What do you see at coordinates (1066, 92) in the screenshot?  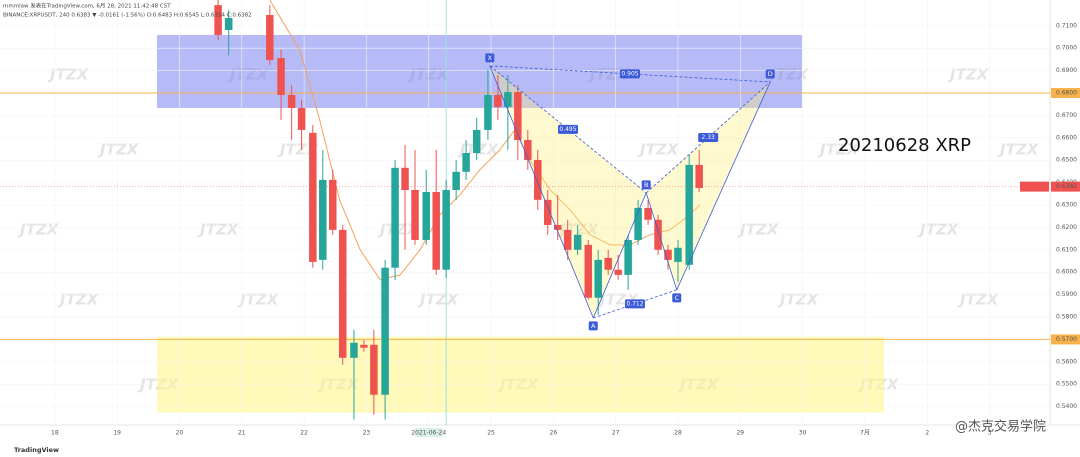 I see `price-tag-label: 0.6800` at bounding box center [1066, 92].